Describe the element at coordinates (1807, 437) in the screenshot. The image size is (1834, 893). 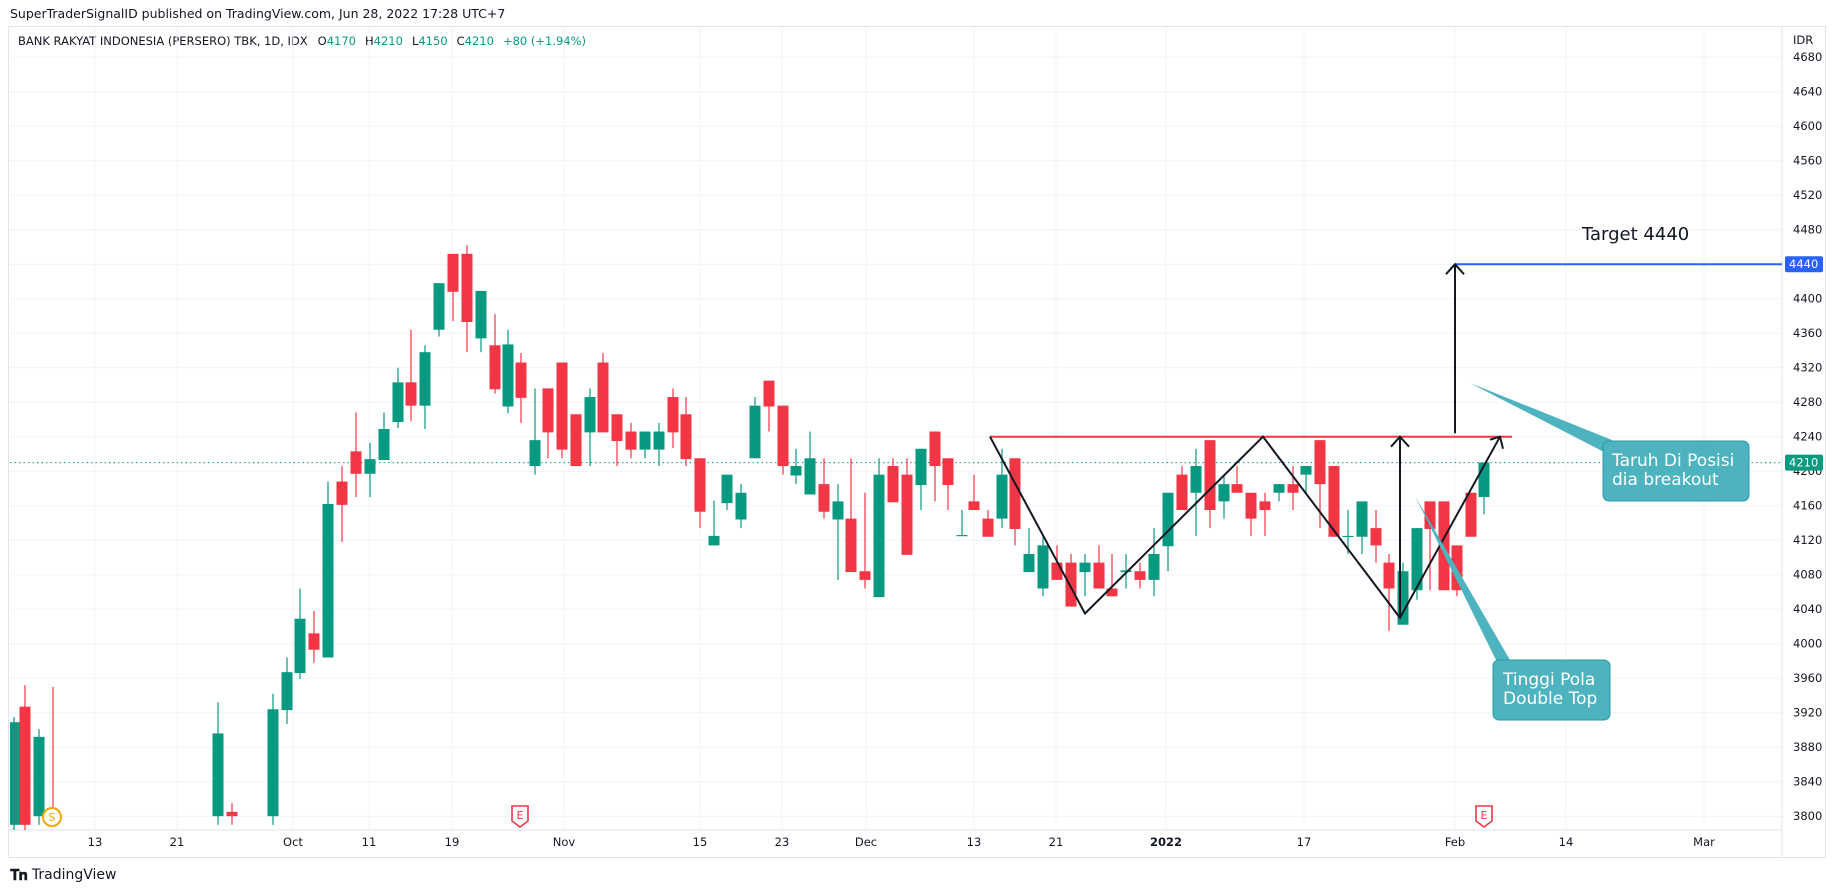
I see `price-tick-label: 4240` at that location.